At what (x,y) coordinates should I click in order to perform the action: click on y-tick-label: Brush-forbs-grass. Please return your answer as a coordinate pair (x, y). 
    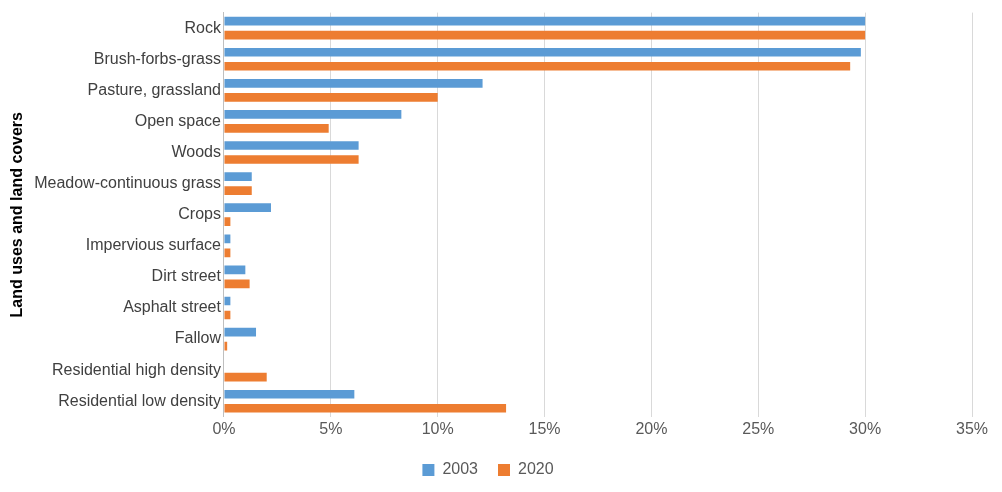
    Looking at the image, I should click on (157, 58).